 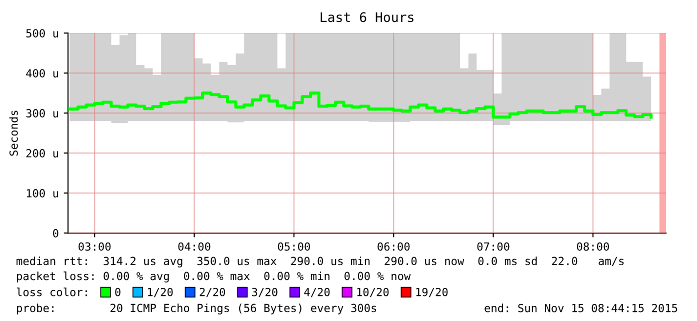 I want to click on text: median rtt: 314.2 us avg 350.0 us max 290.0 us min 290.0 us now 0.0 ms sd 22.0 am/s, so click(x=320, y=262).